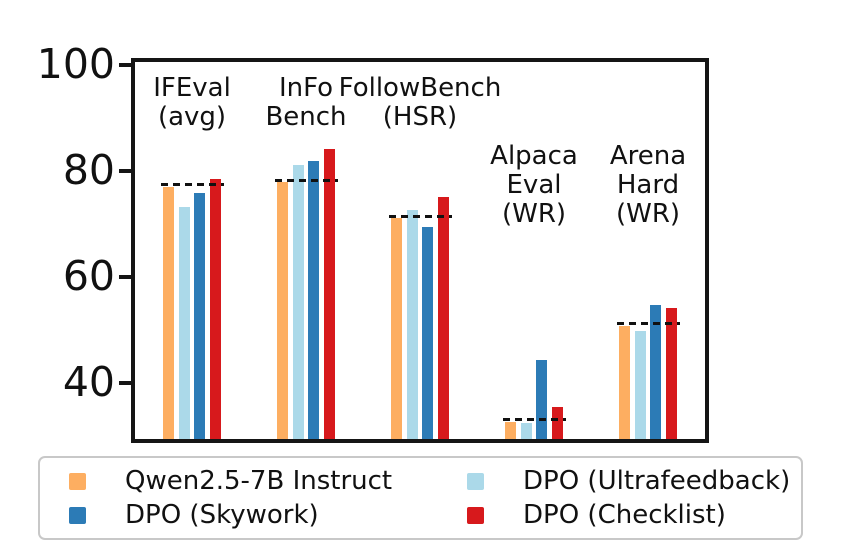  What do you see at coordinates (306, 117) in the screenshot?
I see `group-label-line: Bench` at bounding box center [306, 117].